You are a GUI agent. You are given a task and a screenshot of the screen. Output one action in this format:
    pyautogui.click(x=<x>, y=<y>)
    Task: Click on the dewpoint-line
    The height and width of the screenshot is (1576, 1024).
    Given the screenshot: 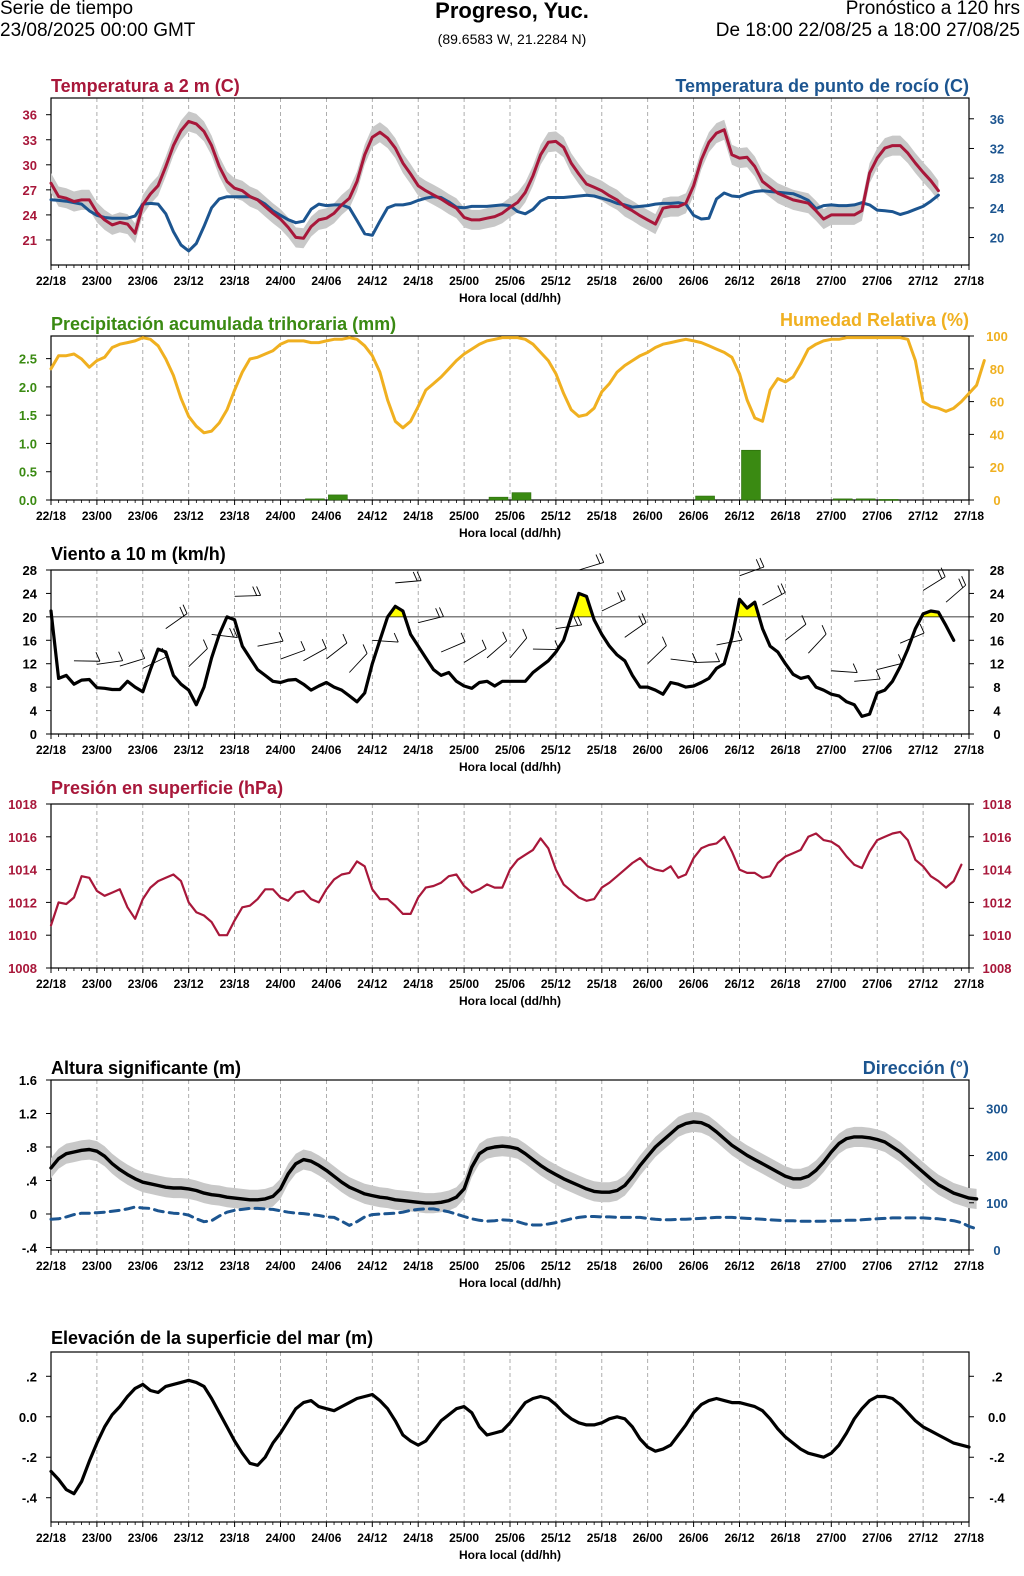 What is the action you would take?
    pyautogui.click(x=494, y=221)
    